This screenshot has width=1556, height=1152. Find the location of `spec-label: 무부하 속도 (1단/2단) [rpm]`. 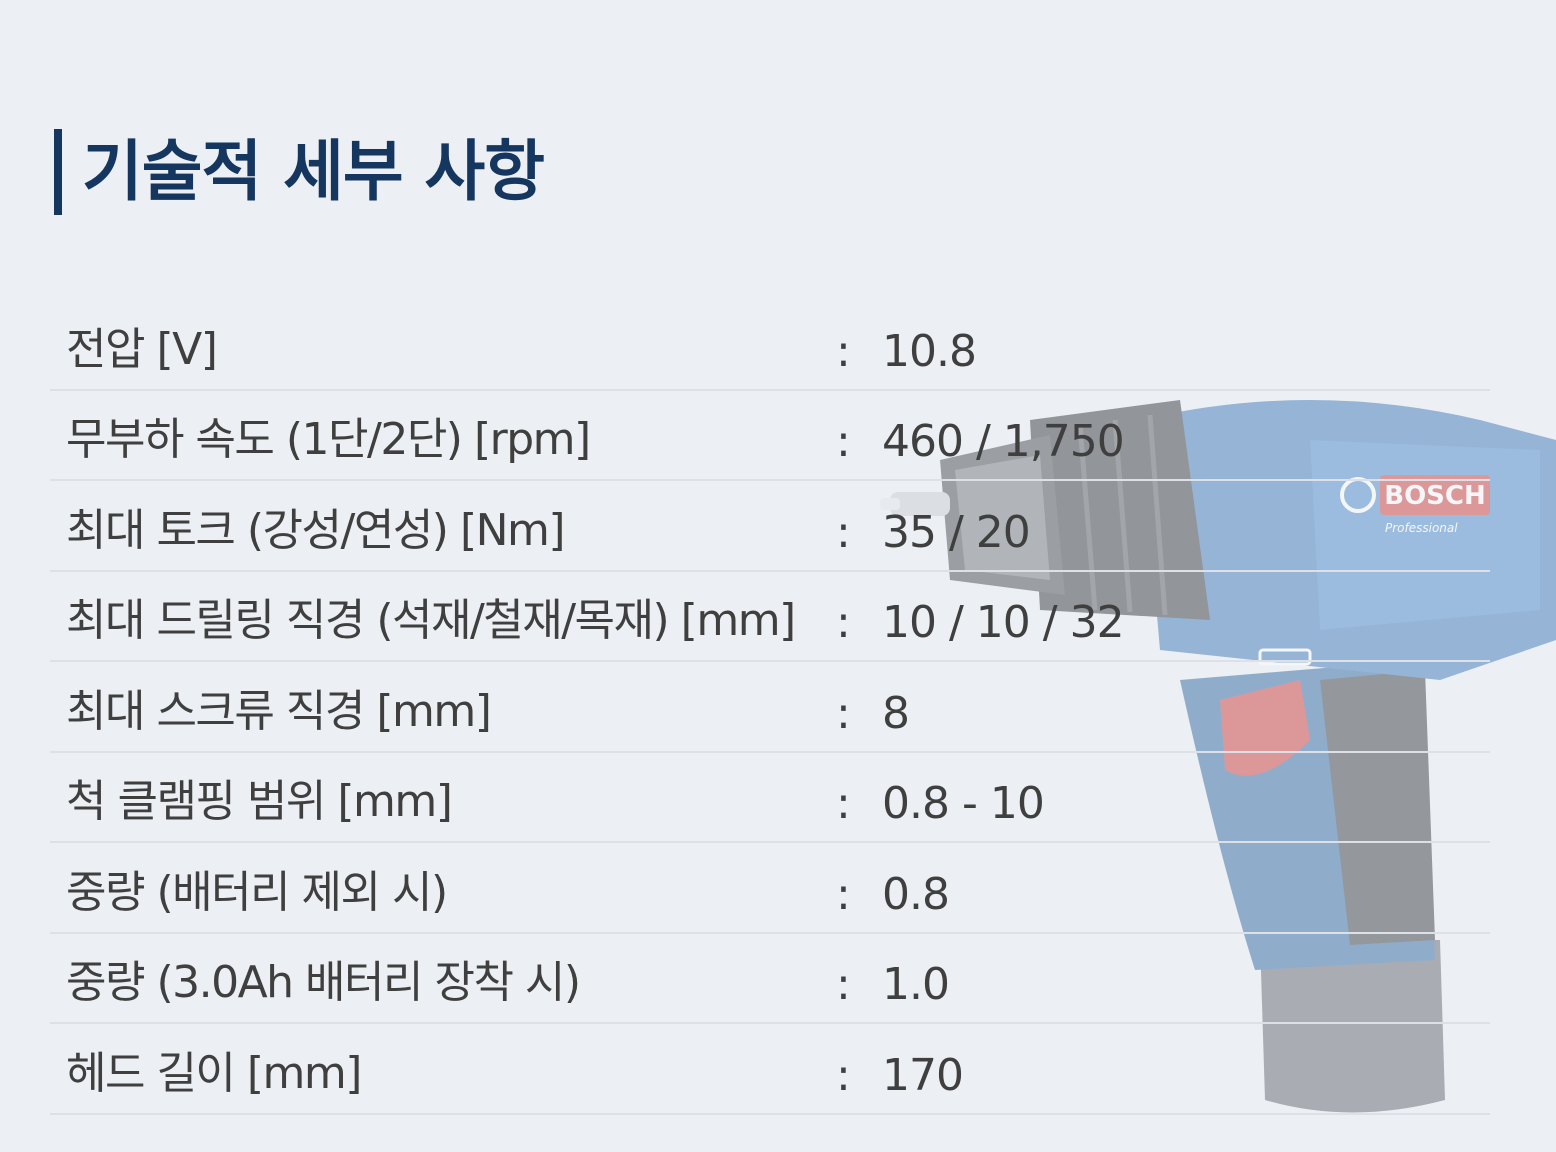

spec-label: 무부하 속도 (1단/2단) [rpm] is located at coordinates (328, 439).